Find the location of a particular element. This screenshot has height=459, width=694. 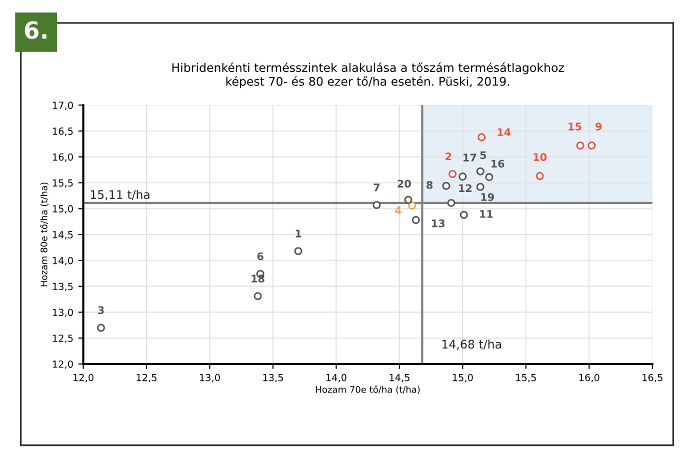

annotation: 12 is located at coordinates (465, 188).